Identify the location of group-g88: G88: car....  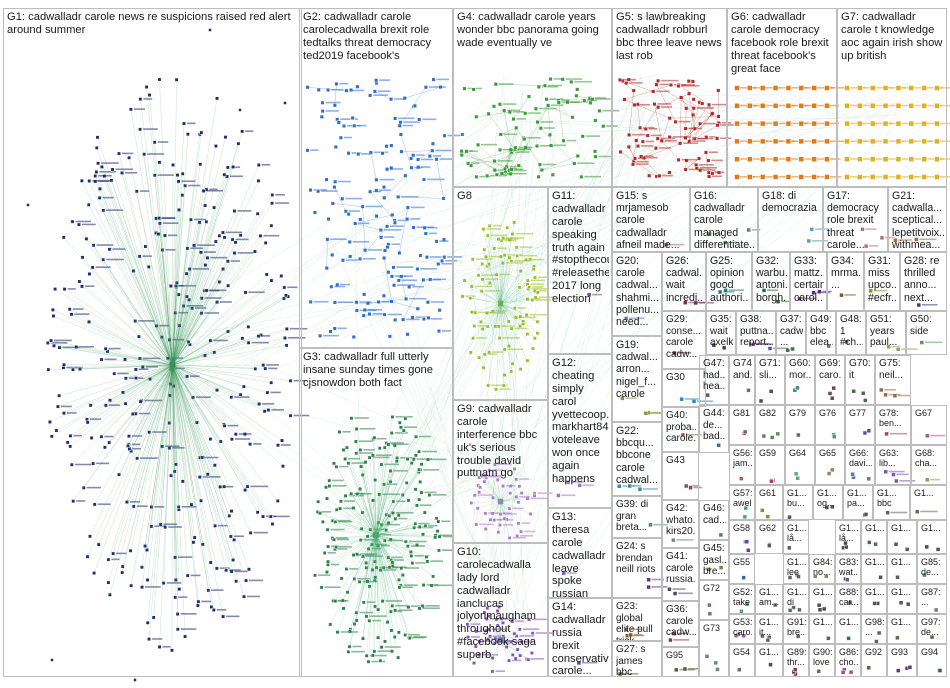
(848, 599).